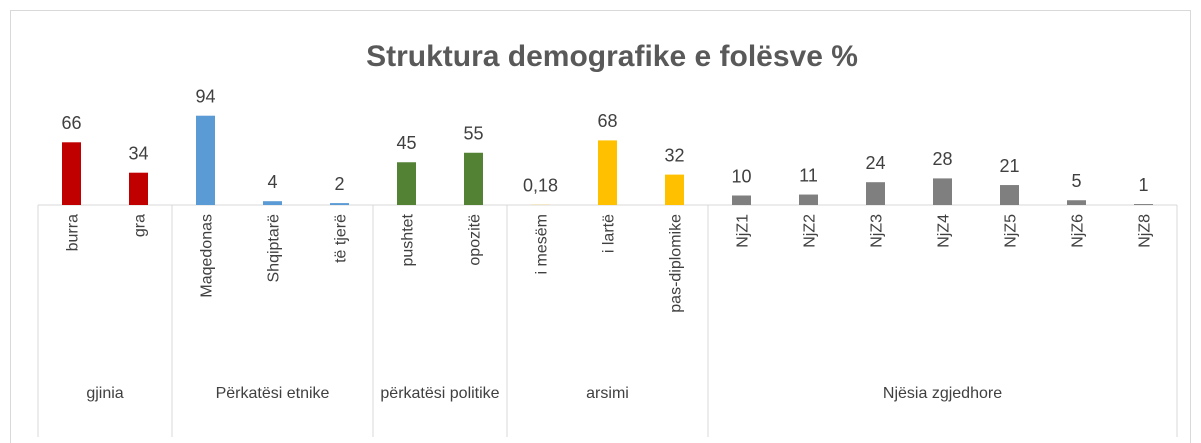  Describe the element at coordinates (406, 143) in the screenshot. I see `data-label: 45` at that location.